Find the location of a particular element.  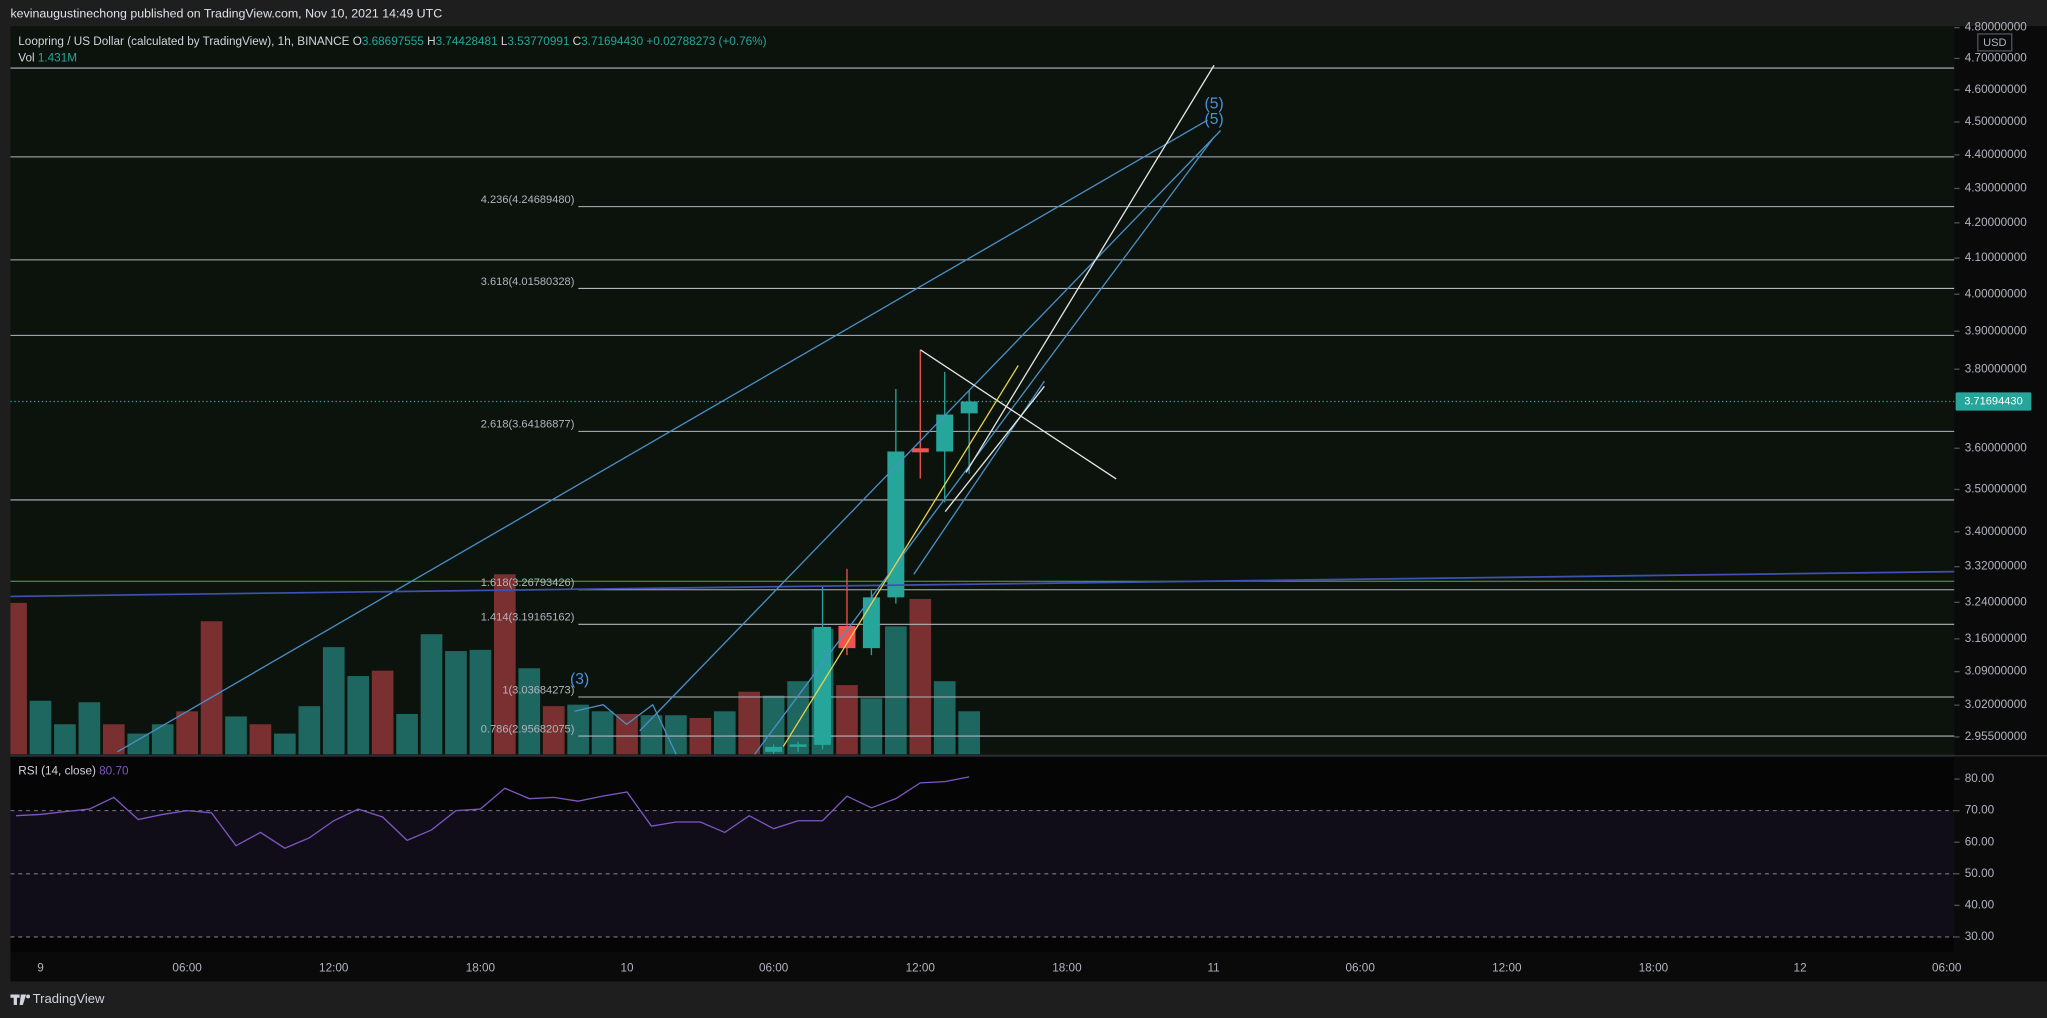

rsi-line is located at coordinates (493, 812).